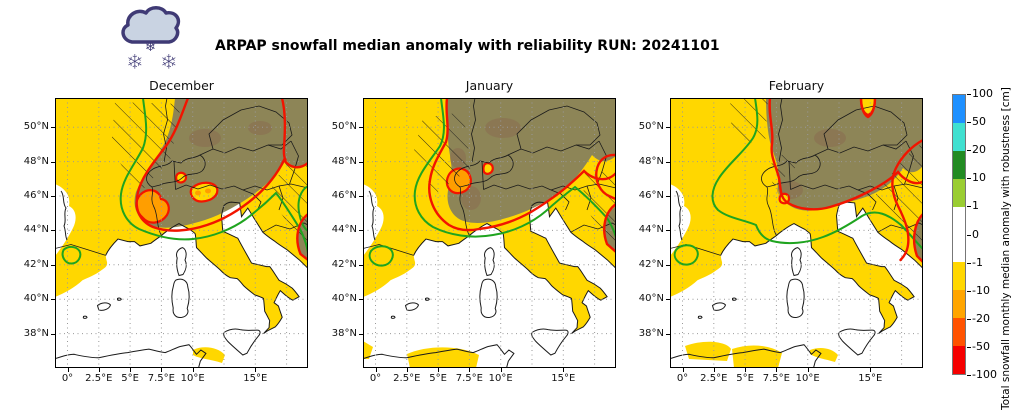 The image size is (1024, 420). Describe the element at coordinates (192, 378) in the screenshot. I see `x-tick-label: 10°E` at that location.